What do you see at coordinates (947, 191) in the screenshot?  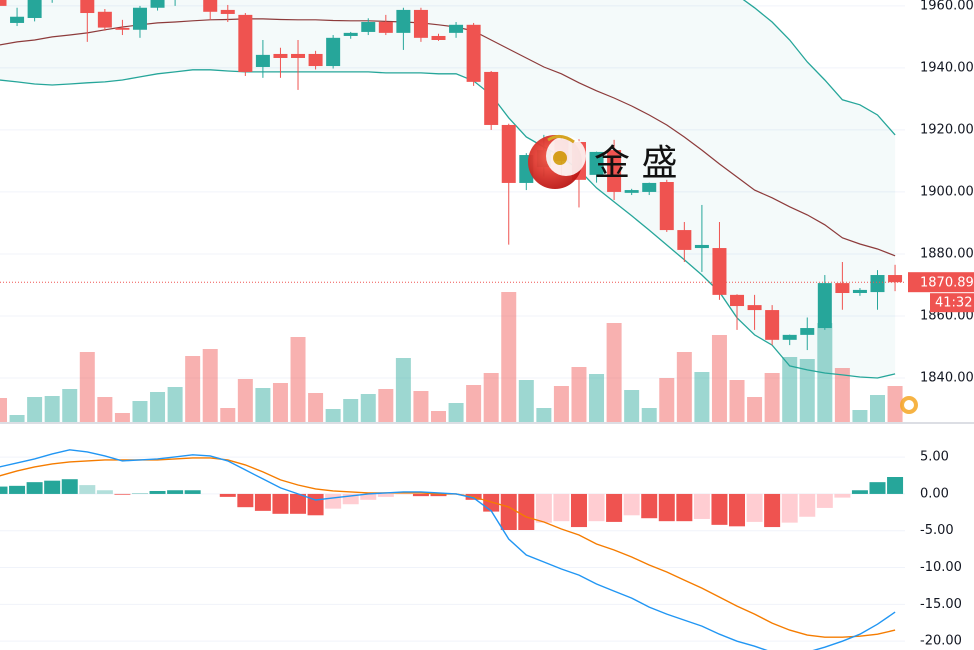 I see `y-tick-label: 1900.00` at bounding box center [947, 191].